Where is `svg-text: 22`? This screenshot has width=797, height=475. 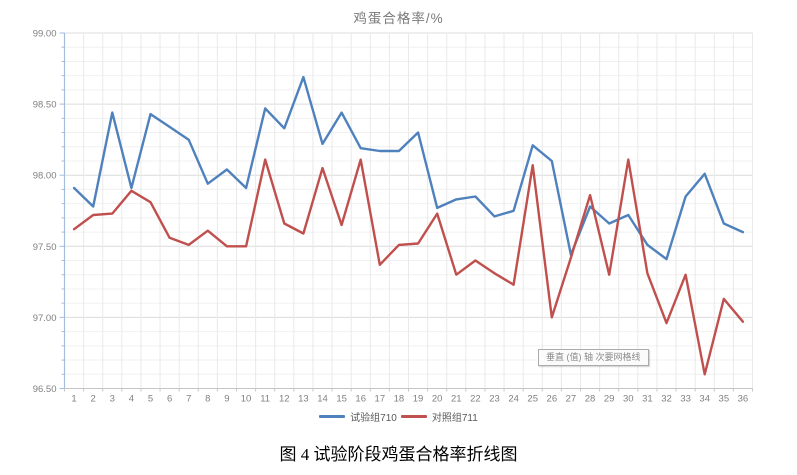
svg-text: 22 is located at coordinates (475, 399).